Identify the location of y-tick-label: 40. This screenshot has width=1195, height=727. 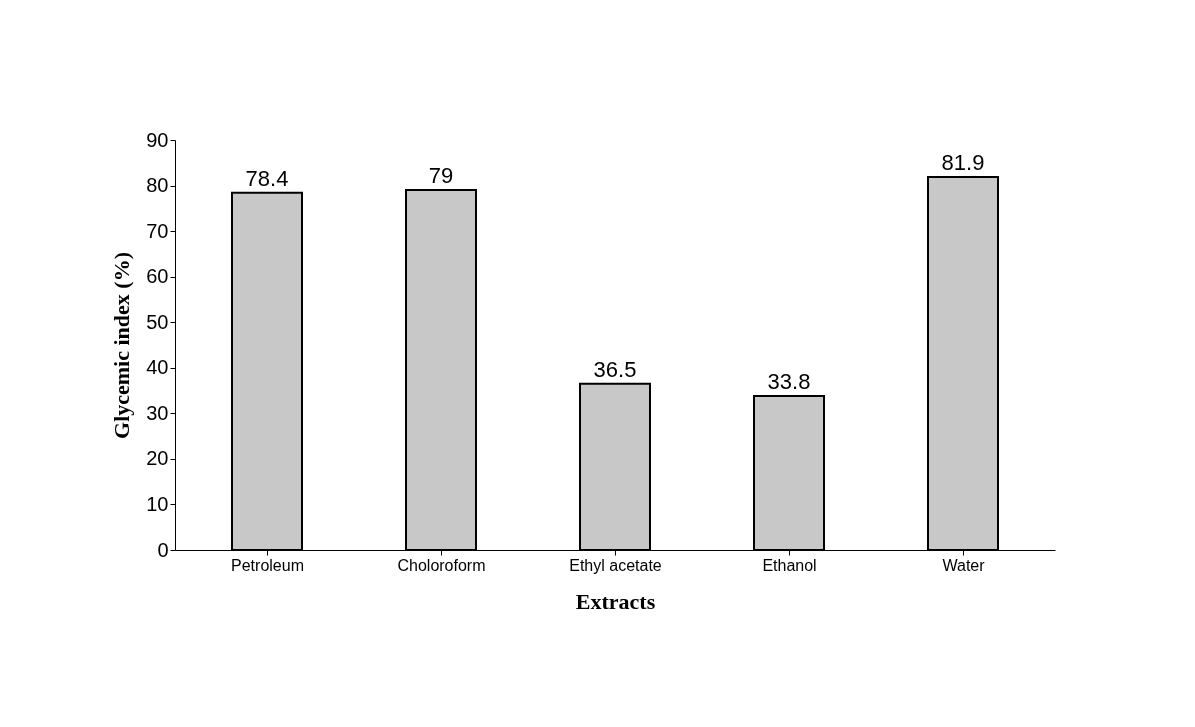
(157, 367).